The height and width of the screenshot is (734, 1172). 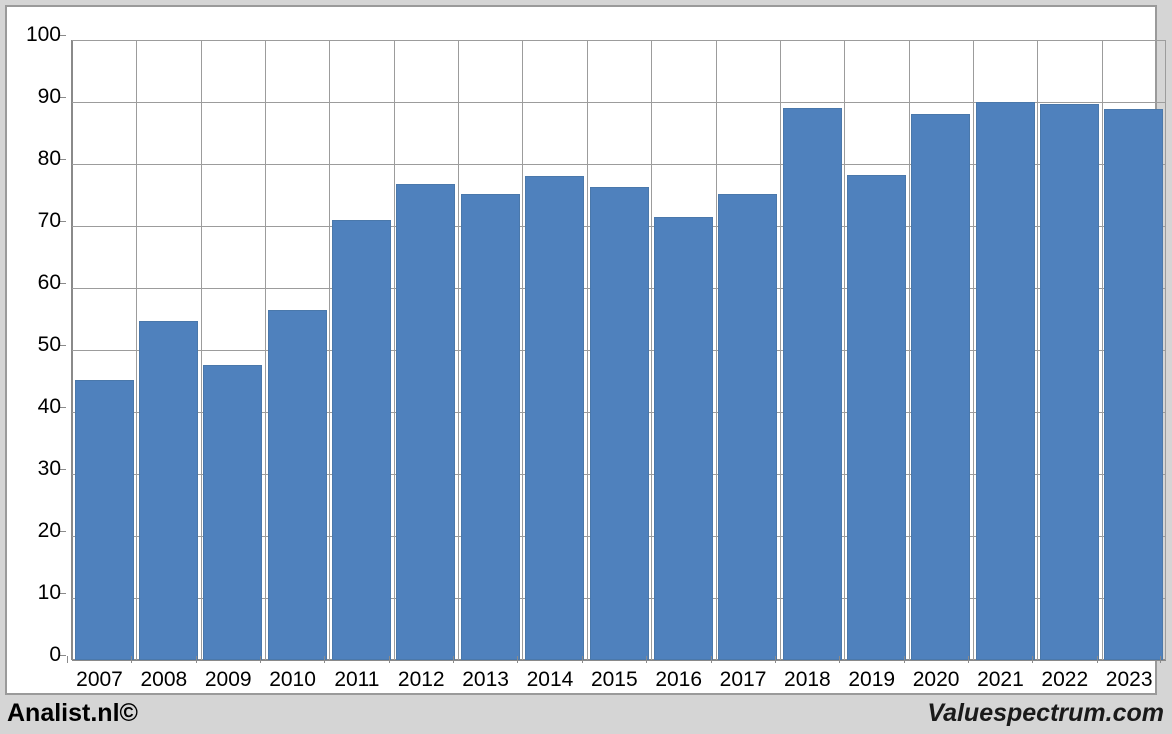 What do you see at coordinates (49, 592) in the screenshot?
I see `y-tick-label: 10` at bounding box center [49, 592].